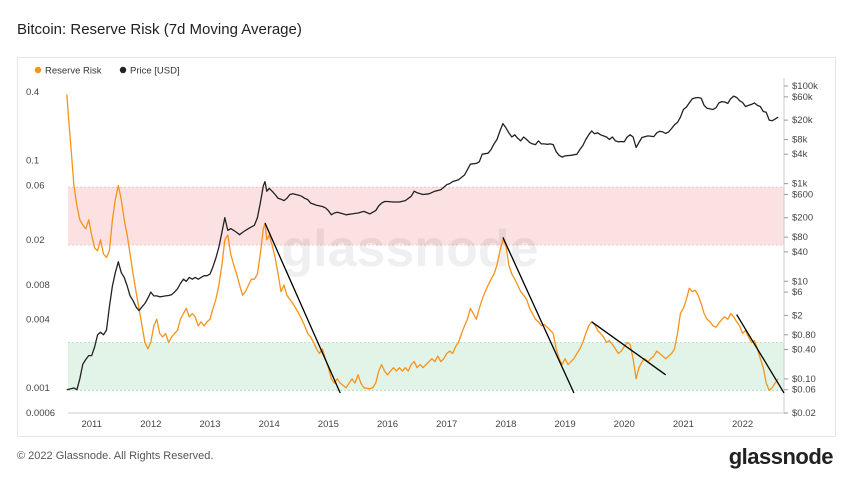  I want to click on right-tick: $600, so click(802, 194).